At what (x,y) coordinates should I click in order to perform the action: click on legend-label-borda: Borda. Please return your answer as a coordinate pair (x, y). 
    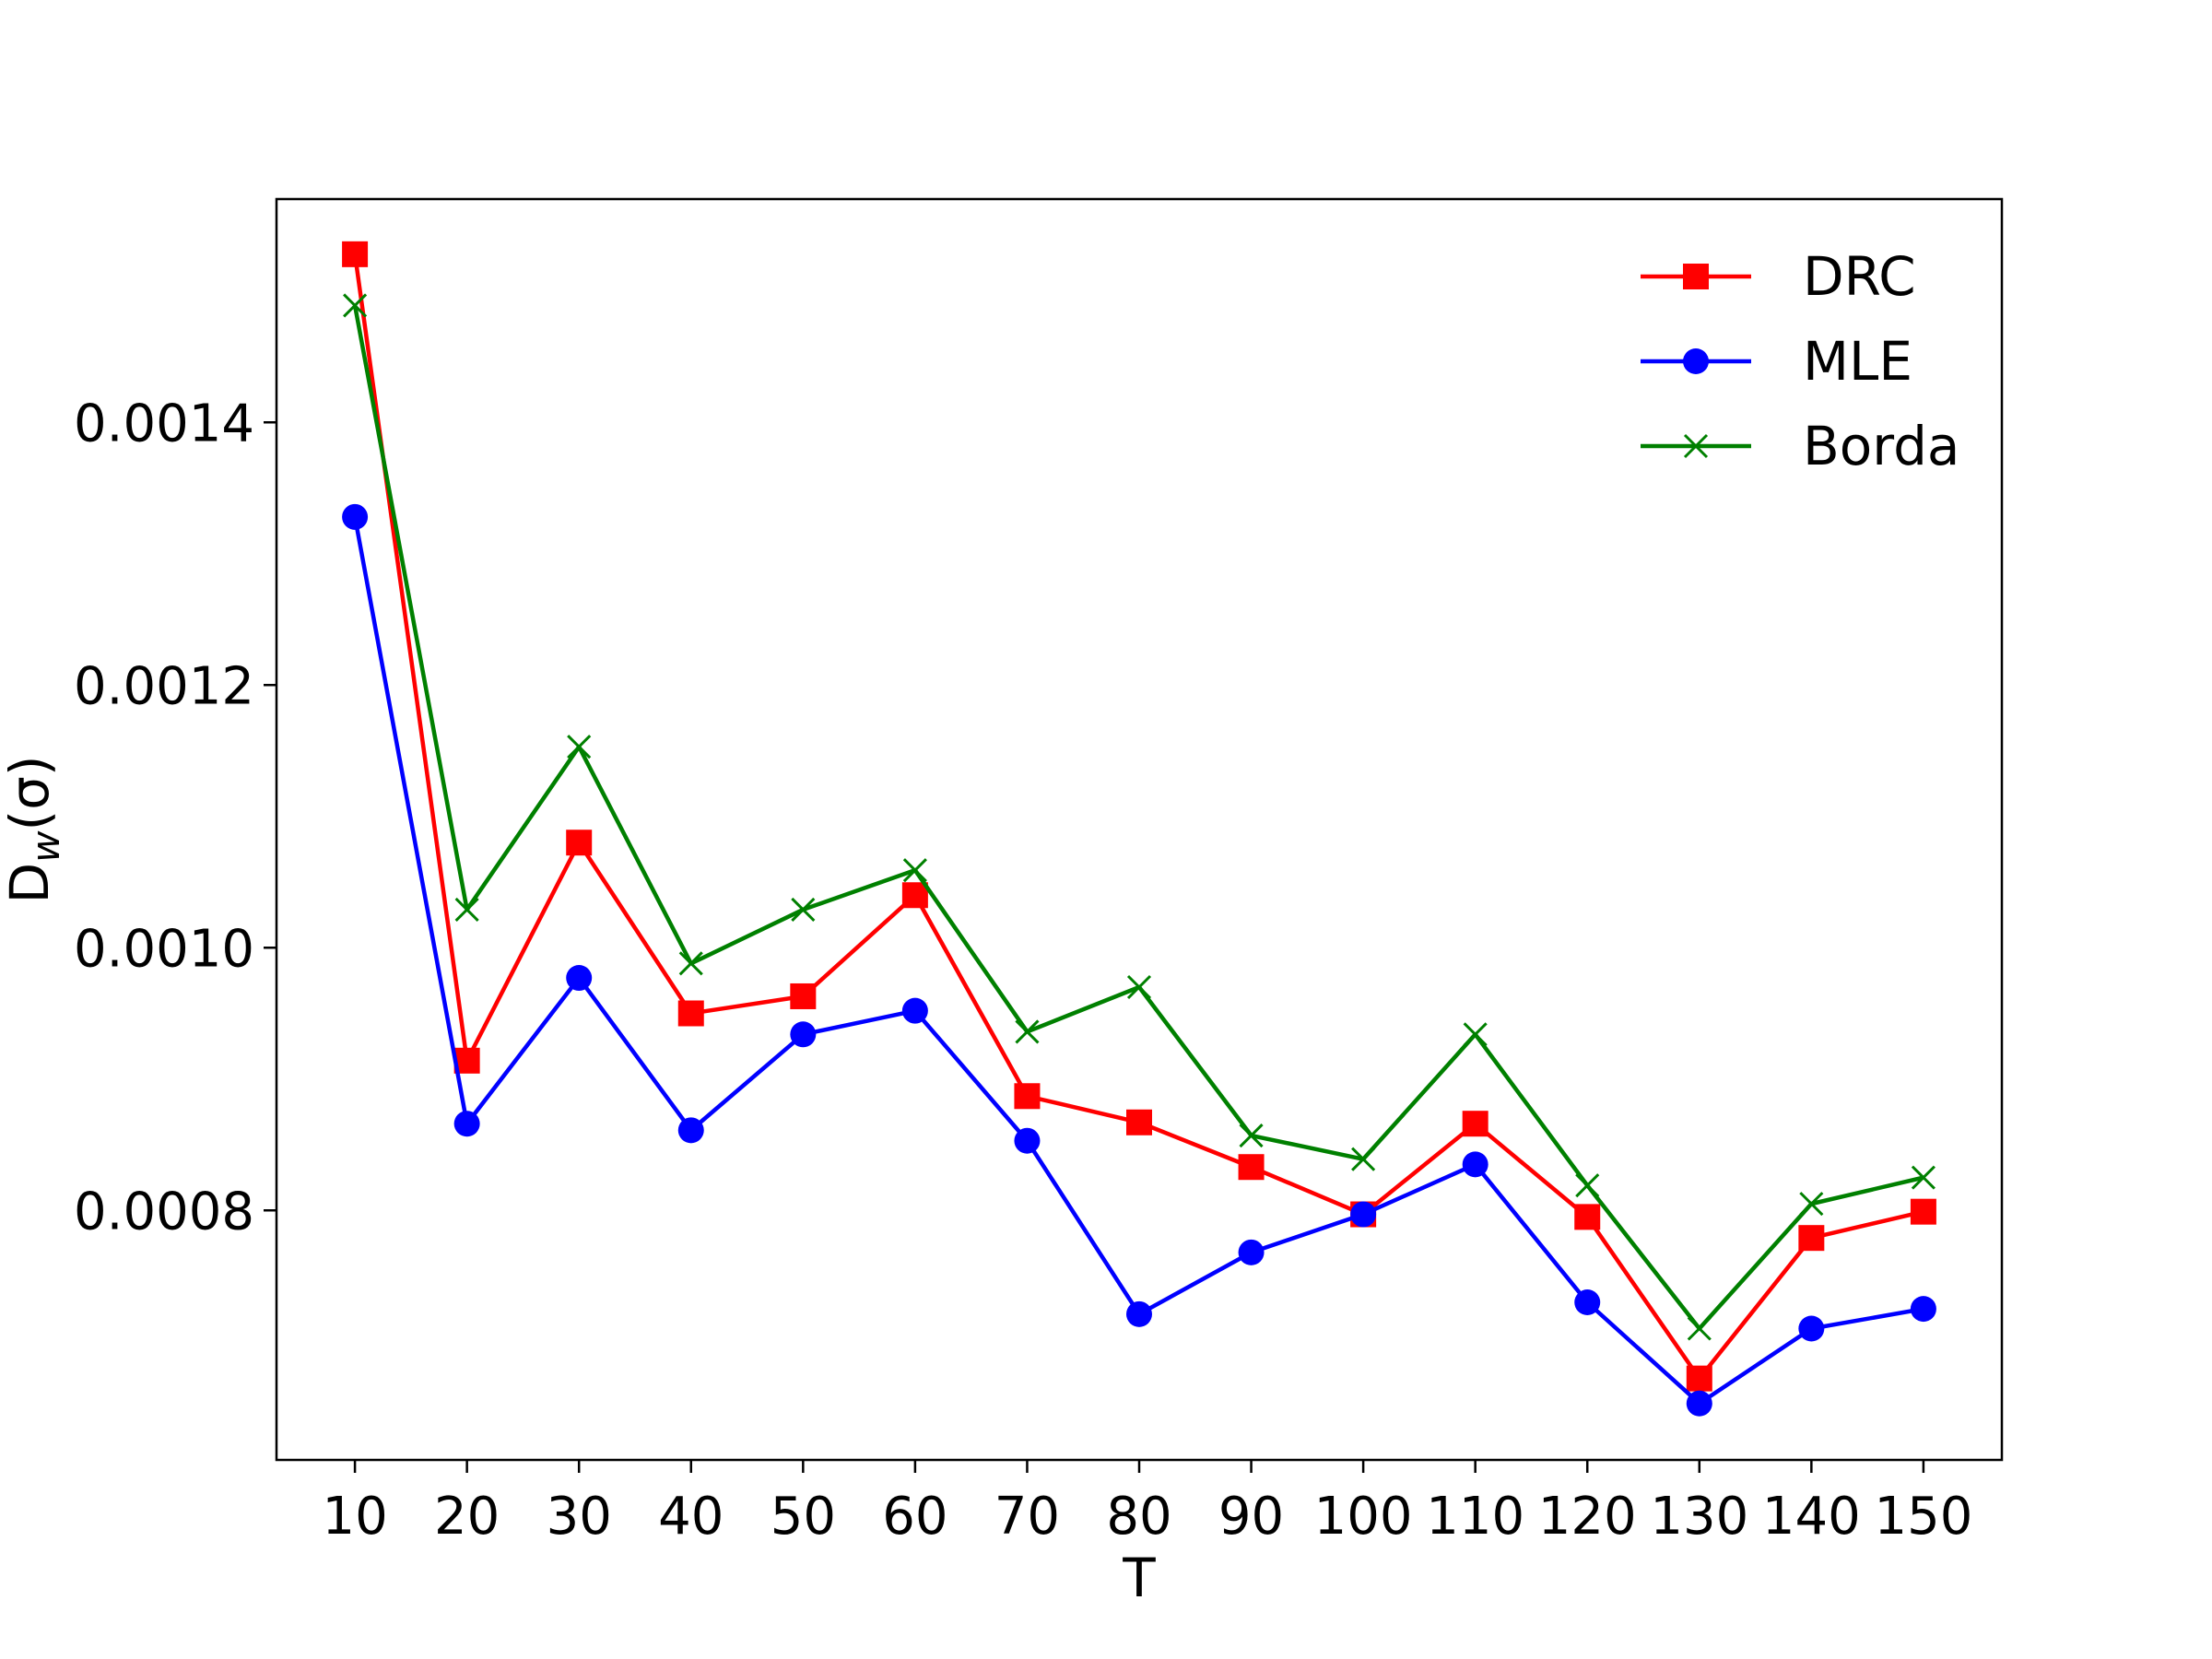
    Looking at the image, I should click on (1881, 446).